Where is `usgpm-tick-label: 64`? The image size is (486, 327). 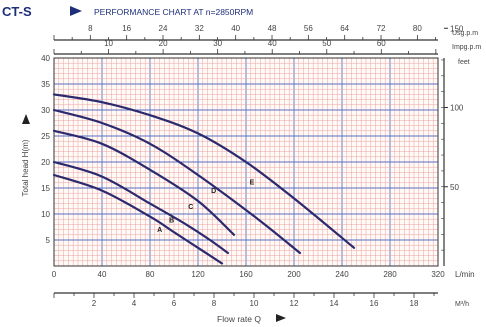 usgpm-tick-label: 64 is located at coordinates (344, 28).